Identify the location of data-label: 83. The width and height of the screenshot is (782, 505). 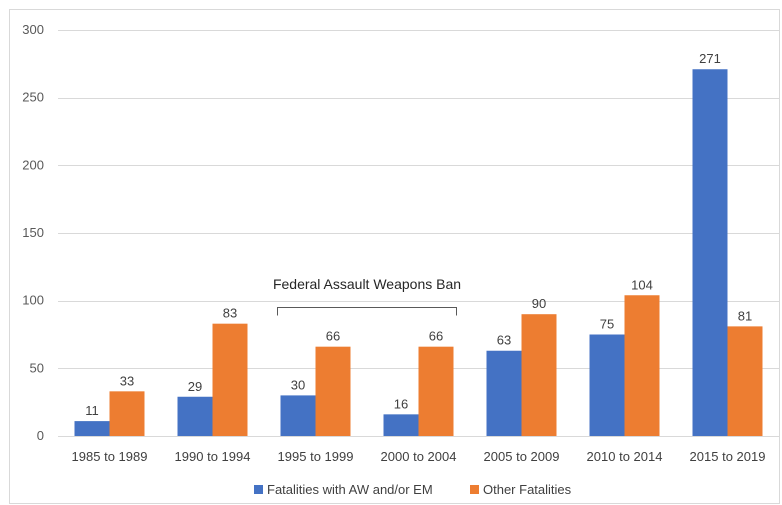
(230, 313).